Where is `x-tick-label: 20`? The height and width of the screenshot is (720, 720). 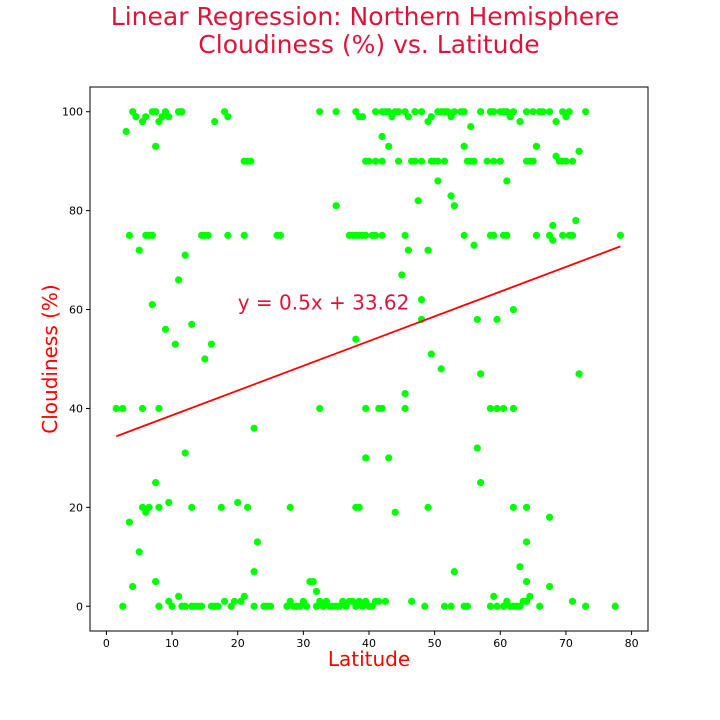 x-tick-label: 20 is located at coordinates (238, 643).